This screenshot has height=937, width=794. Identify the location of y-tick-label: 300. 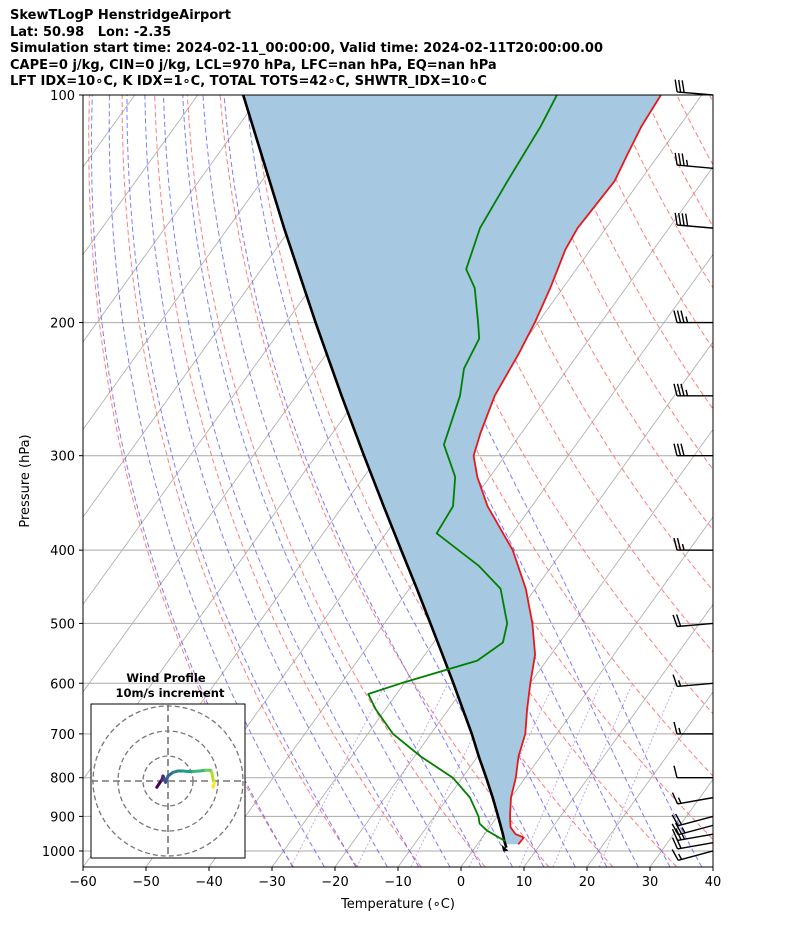
(62, 457).